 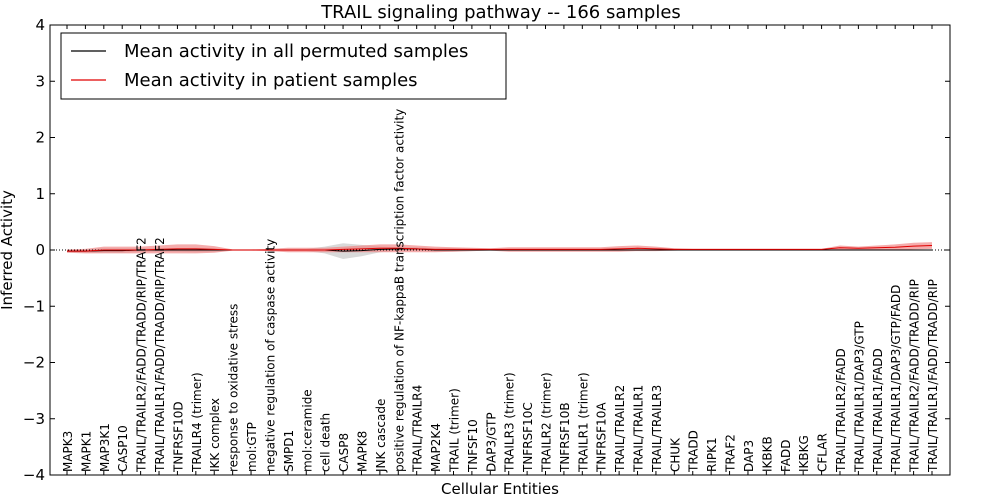 What do you see at coordinates (34, 306) in the screenshot?
I see `y-tick-label: −1` at bounding box center [34, 306].